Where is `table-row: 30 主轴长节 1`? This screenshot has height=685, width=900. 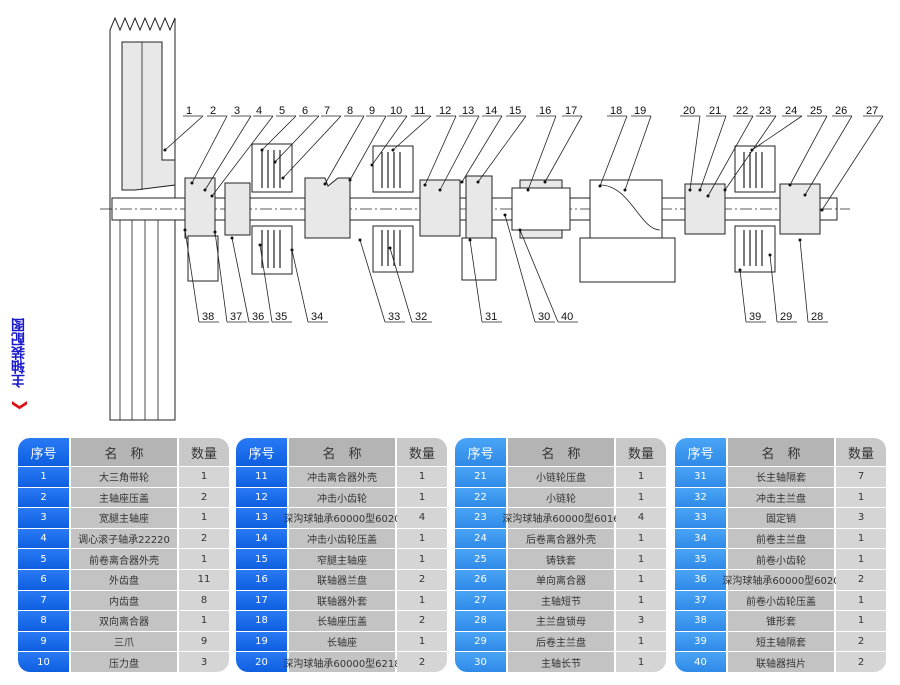 table-row: 30 主轴长节 1 is located at coordinates (560, 661).